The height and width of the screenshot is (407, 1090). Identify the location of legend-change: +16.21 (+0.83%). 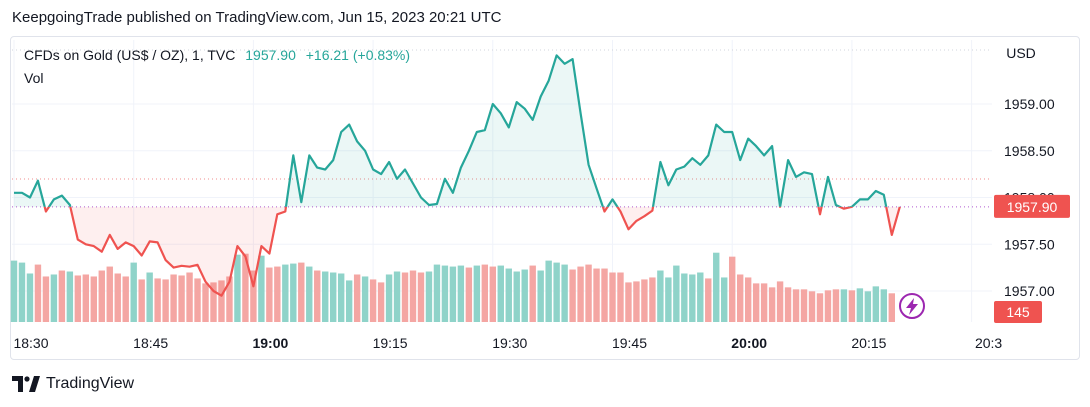
(358, 55).